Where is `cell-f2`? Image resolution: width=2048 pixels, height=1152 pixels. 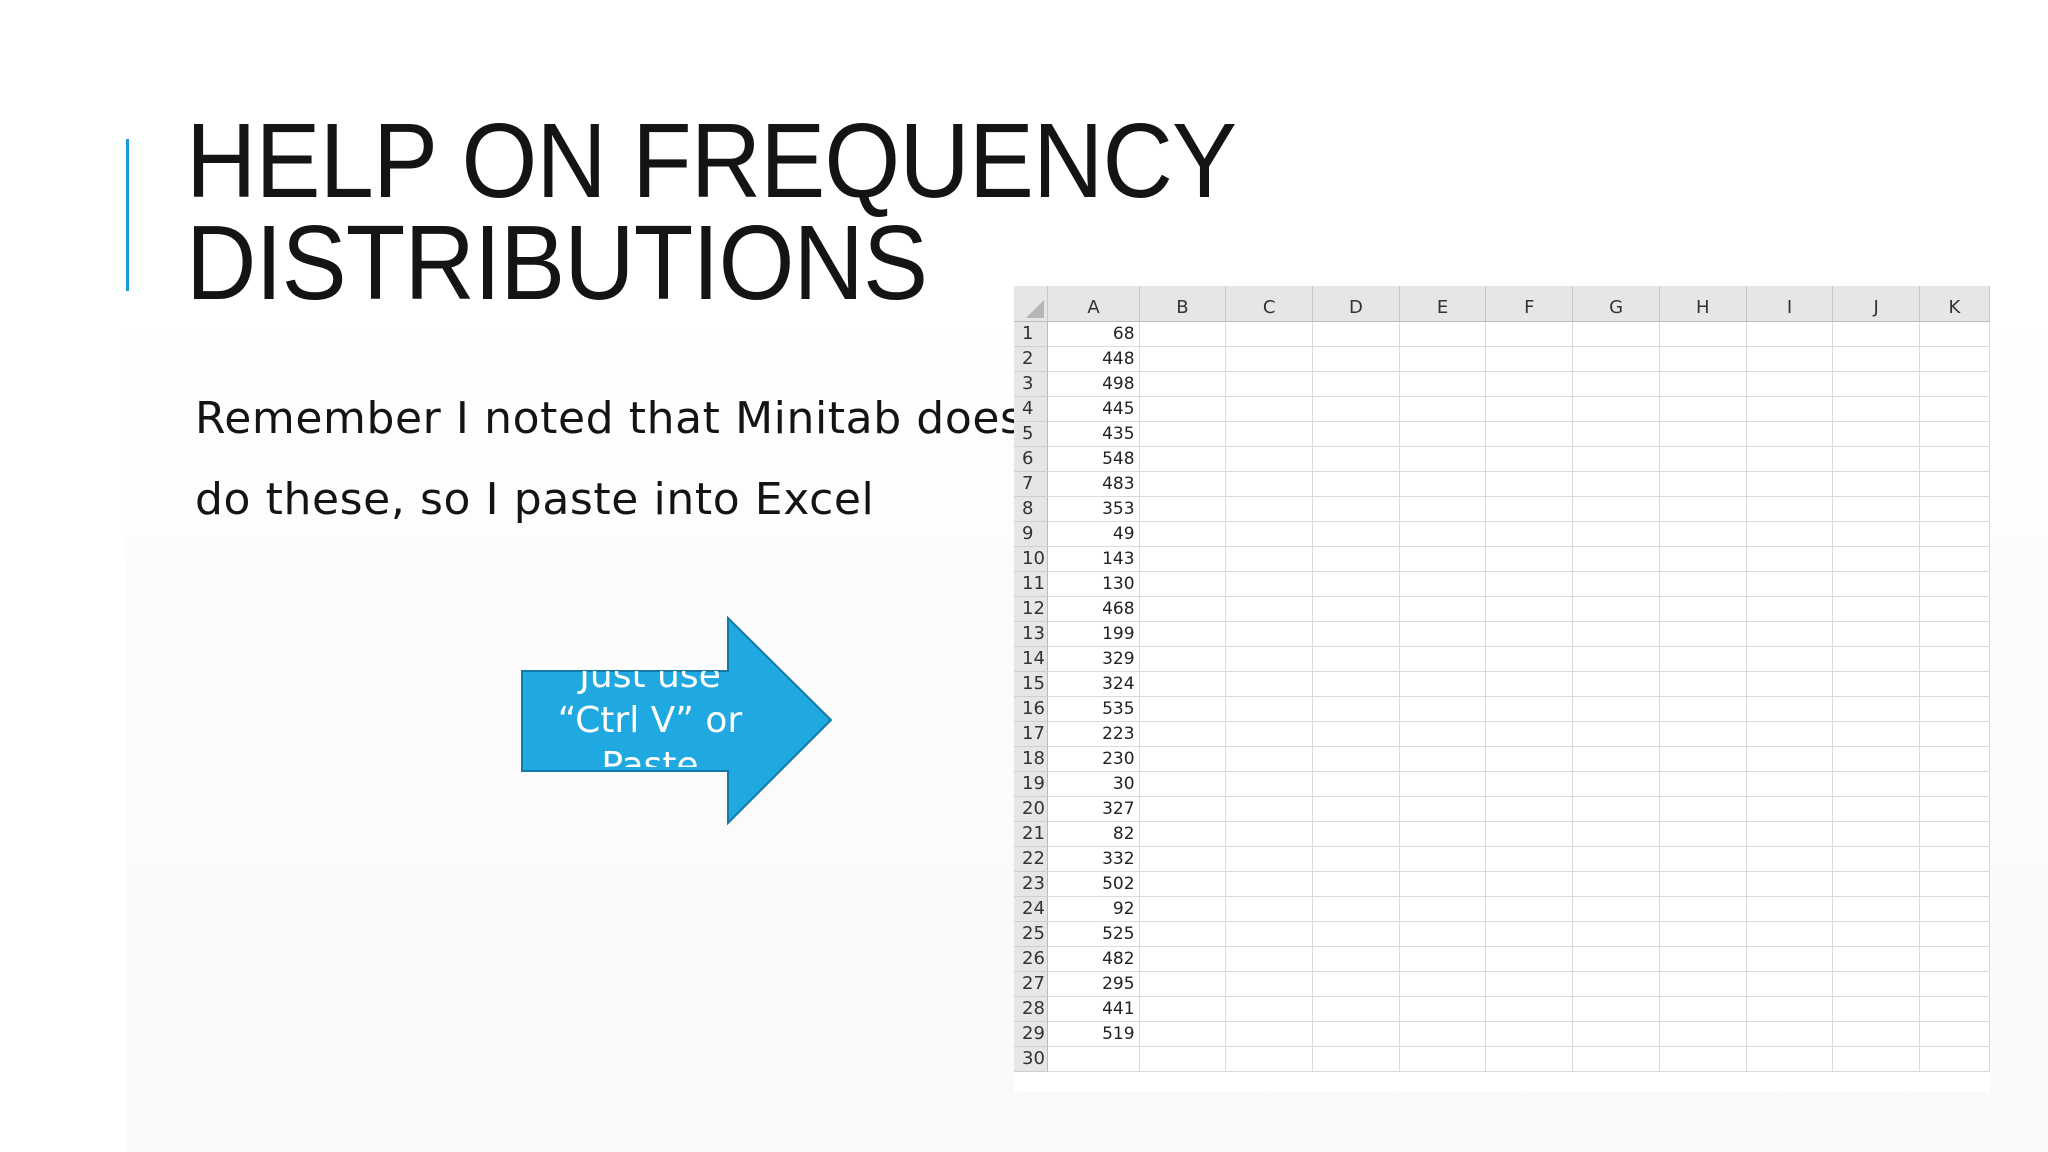
cell-f2 is located at coordinates (1529, 359).